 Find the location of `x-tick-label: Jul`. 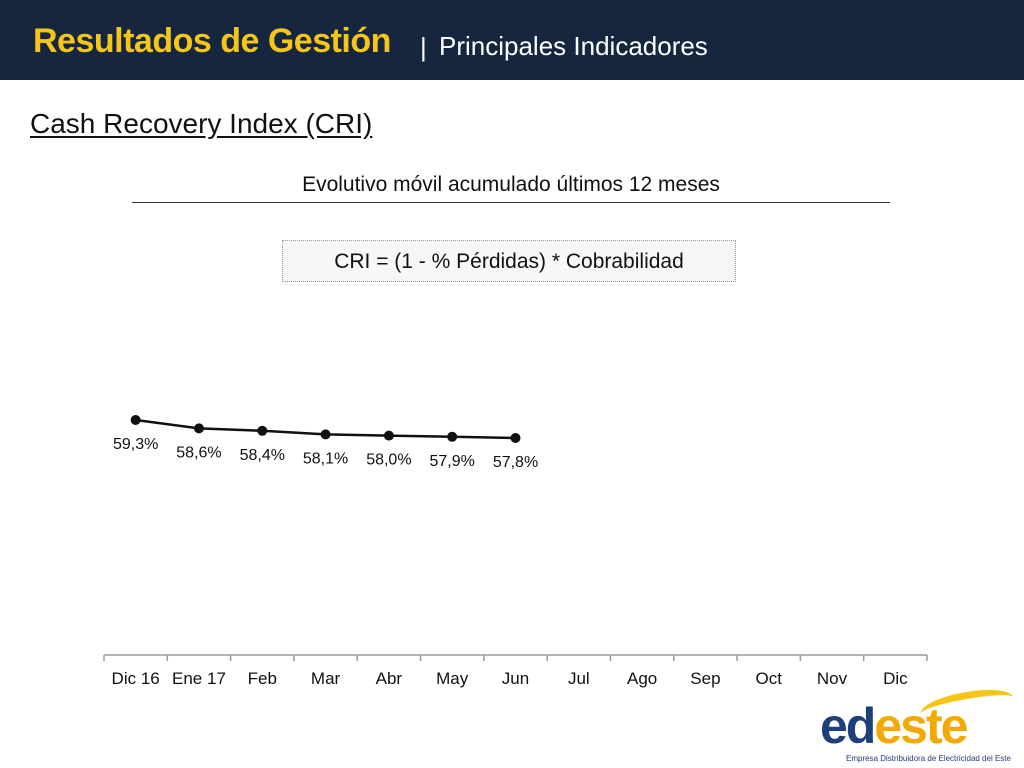

x-tick-label: Jul is located at coordinates (579, 678).